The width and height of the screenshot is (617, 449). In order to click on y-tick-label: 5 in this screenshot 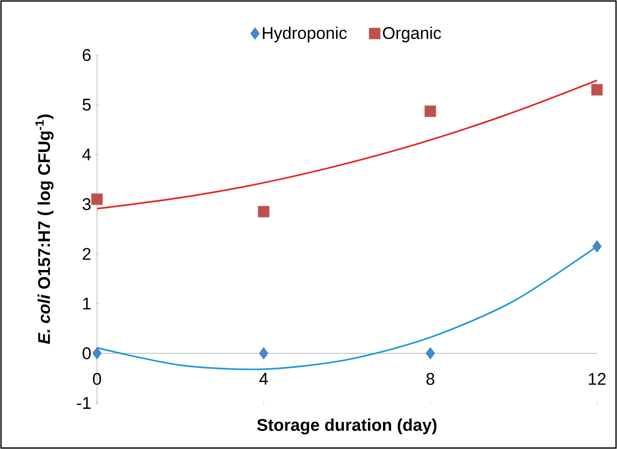, I will do `click(86, 104)`.